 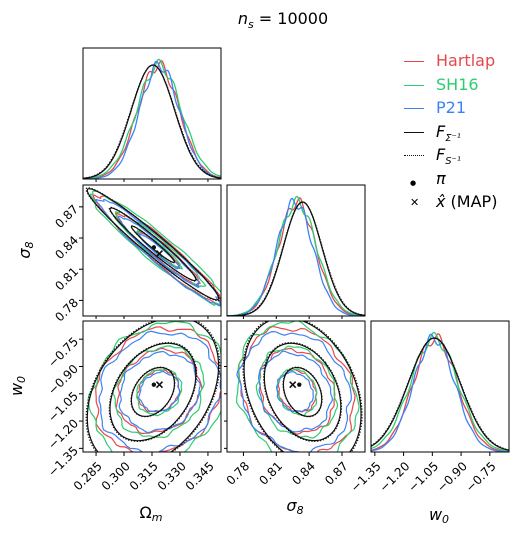 I want to click on legend-item: FS⁻¹, so click(x=461, y=156).